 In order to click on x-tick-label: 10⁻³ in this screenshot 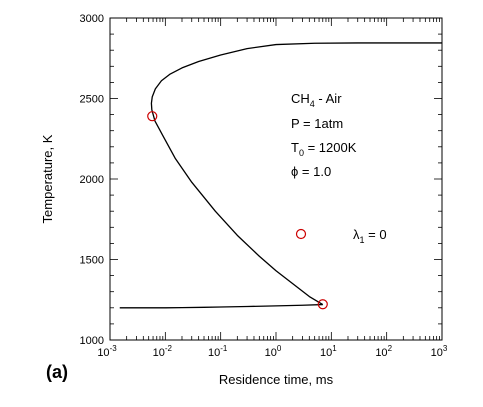, I will do `click(107, 351)`.